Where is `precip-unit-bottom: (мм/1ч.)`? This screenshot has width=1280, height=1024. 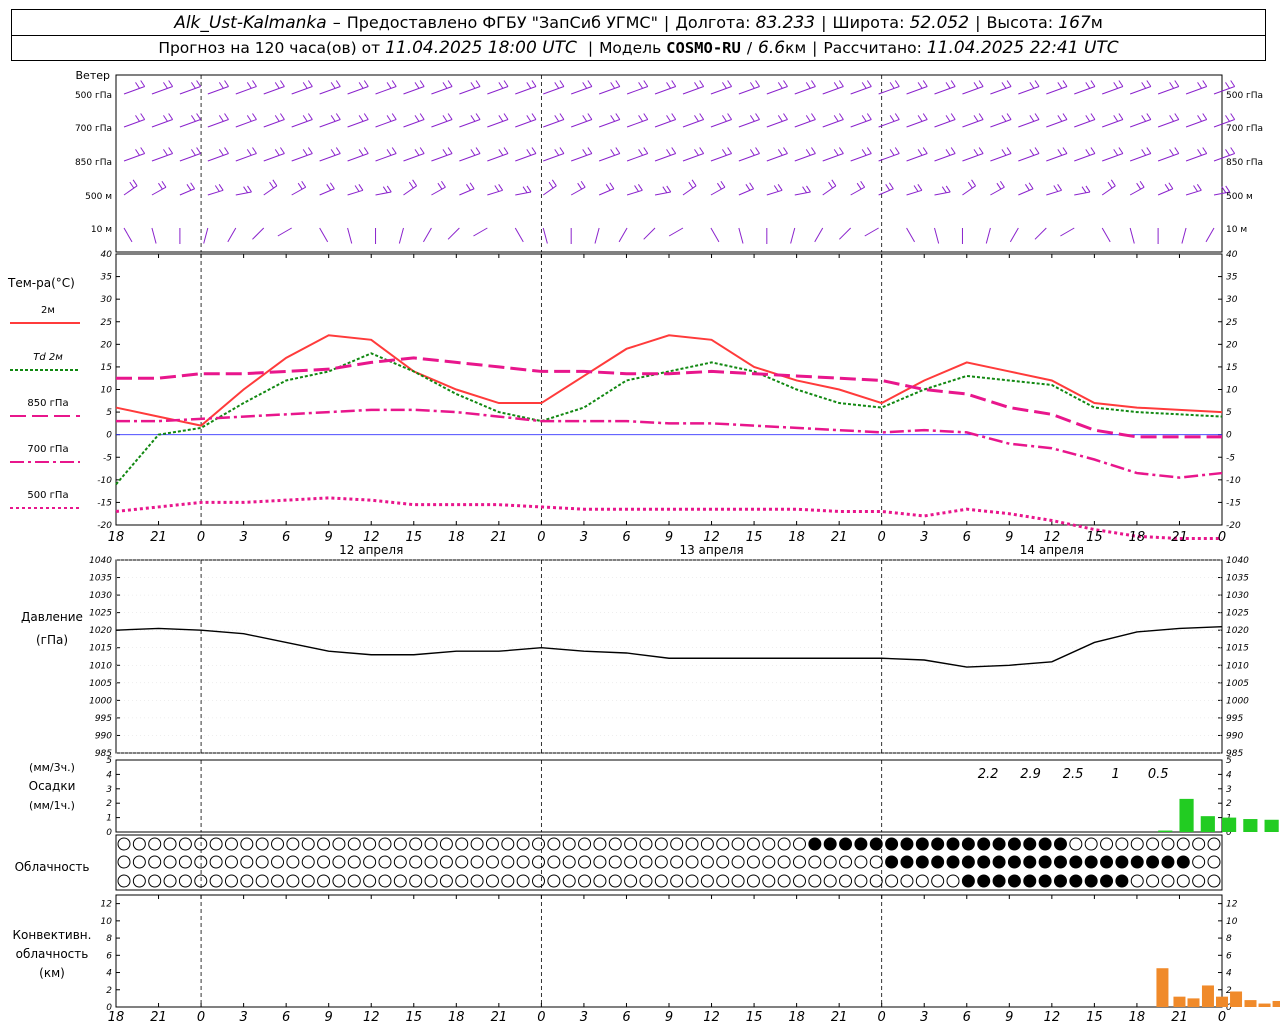
precip-unit-bottom: (мм/1ч.) is located at coordinates (52, 805).